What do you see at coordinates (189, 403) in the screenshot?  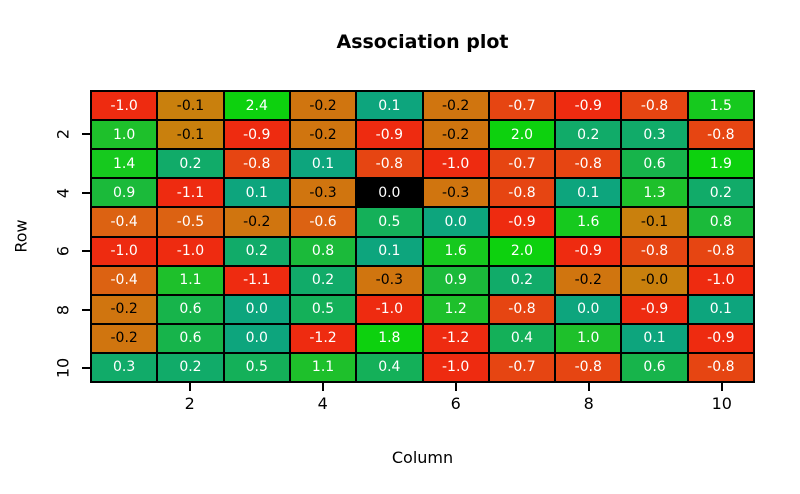 I see `x-axis-tick-label: 2` at bounding box center [189, 403].